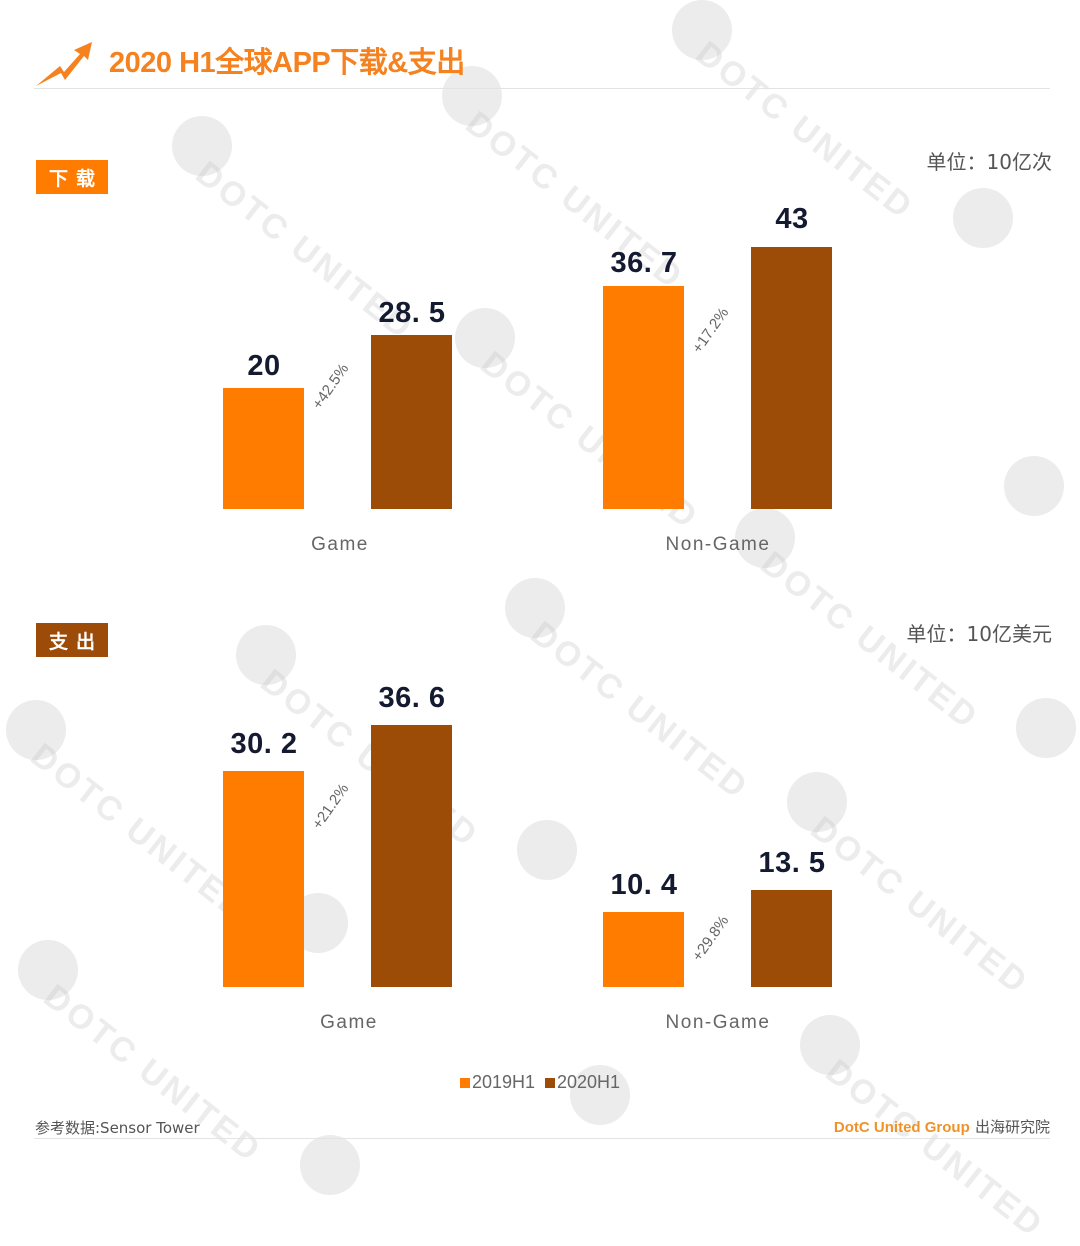 This screenshot has width=1080, height=1246. Describe the element at coordinates (979, 634) in the screenshot. I see `unit-label-spending: 单位：10亿美元` at that location.